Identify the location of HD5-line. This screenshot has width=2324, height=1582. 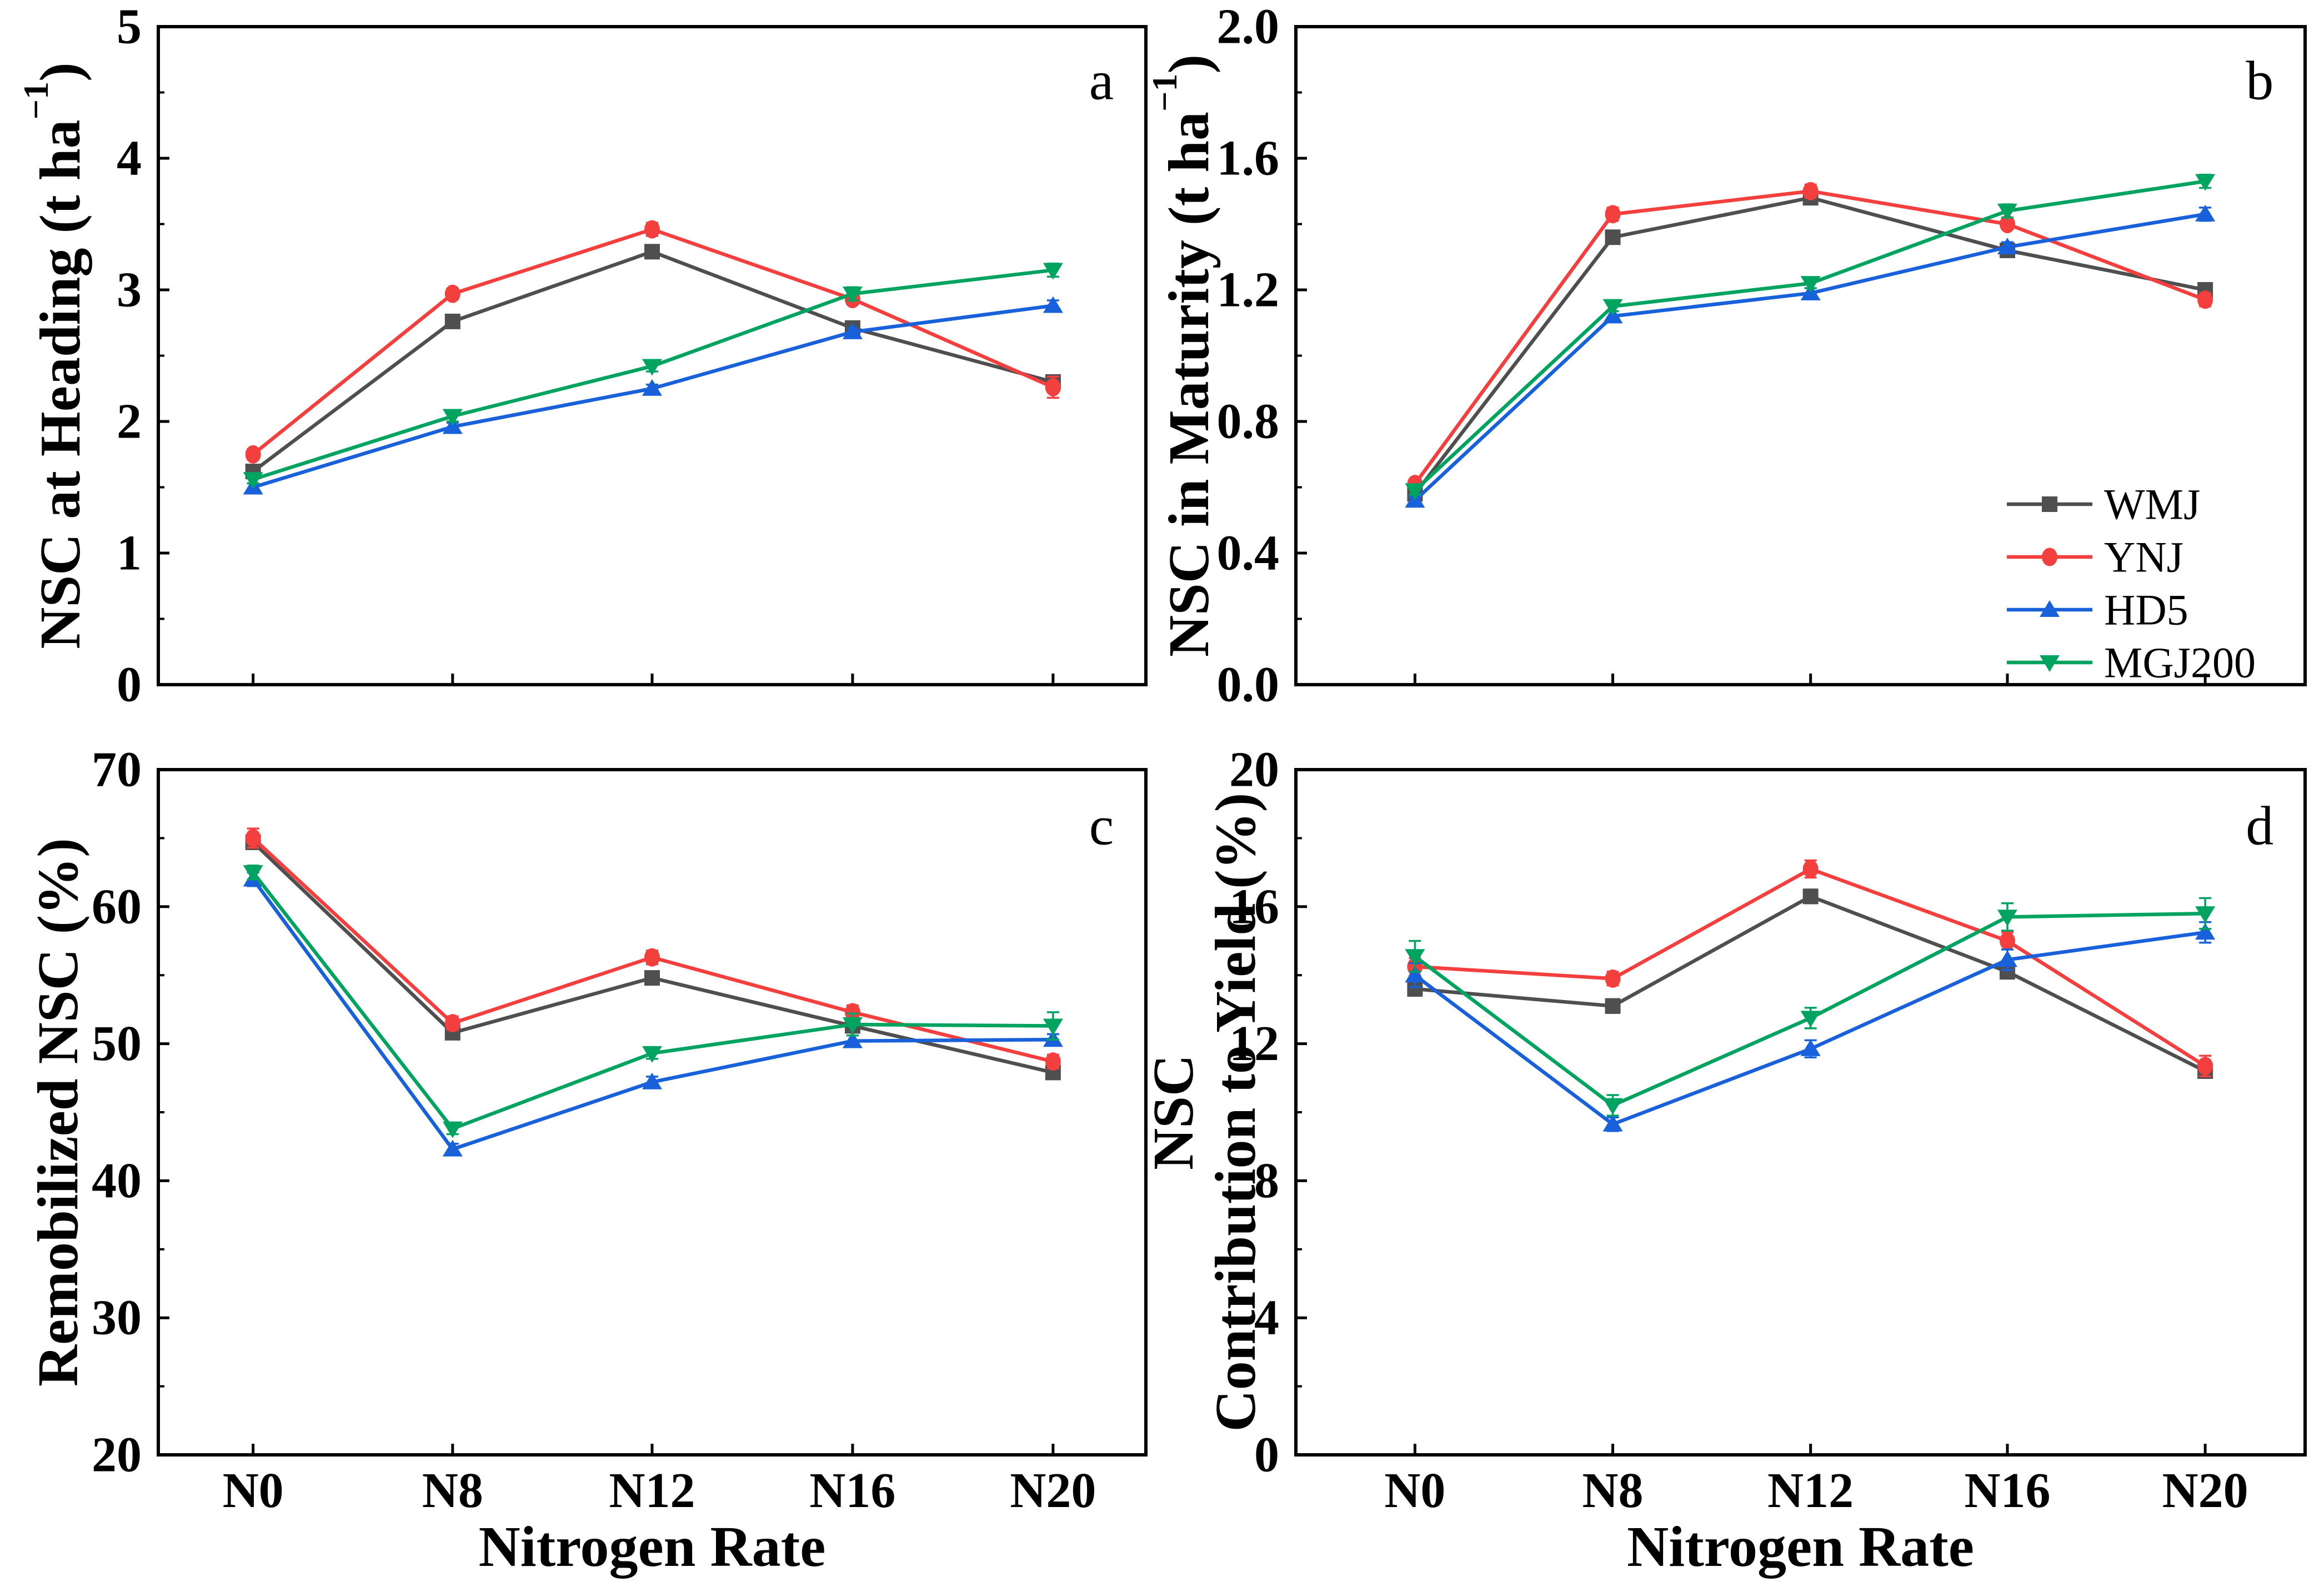
(652, 1015).